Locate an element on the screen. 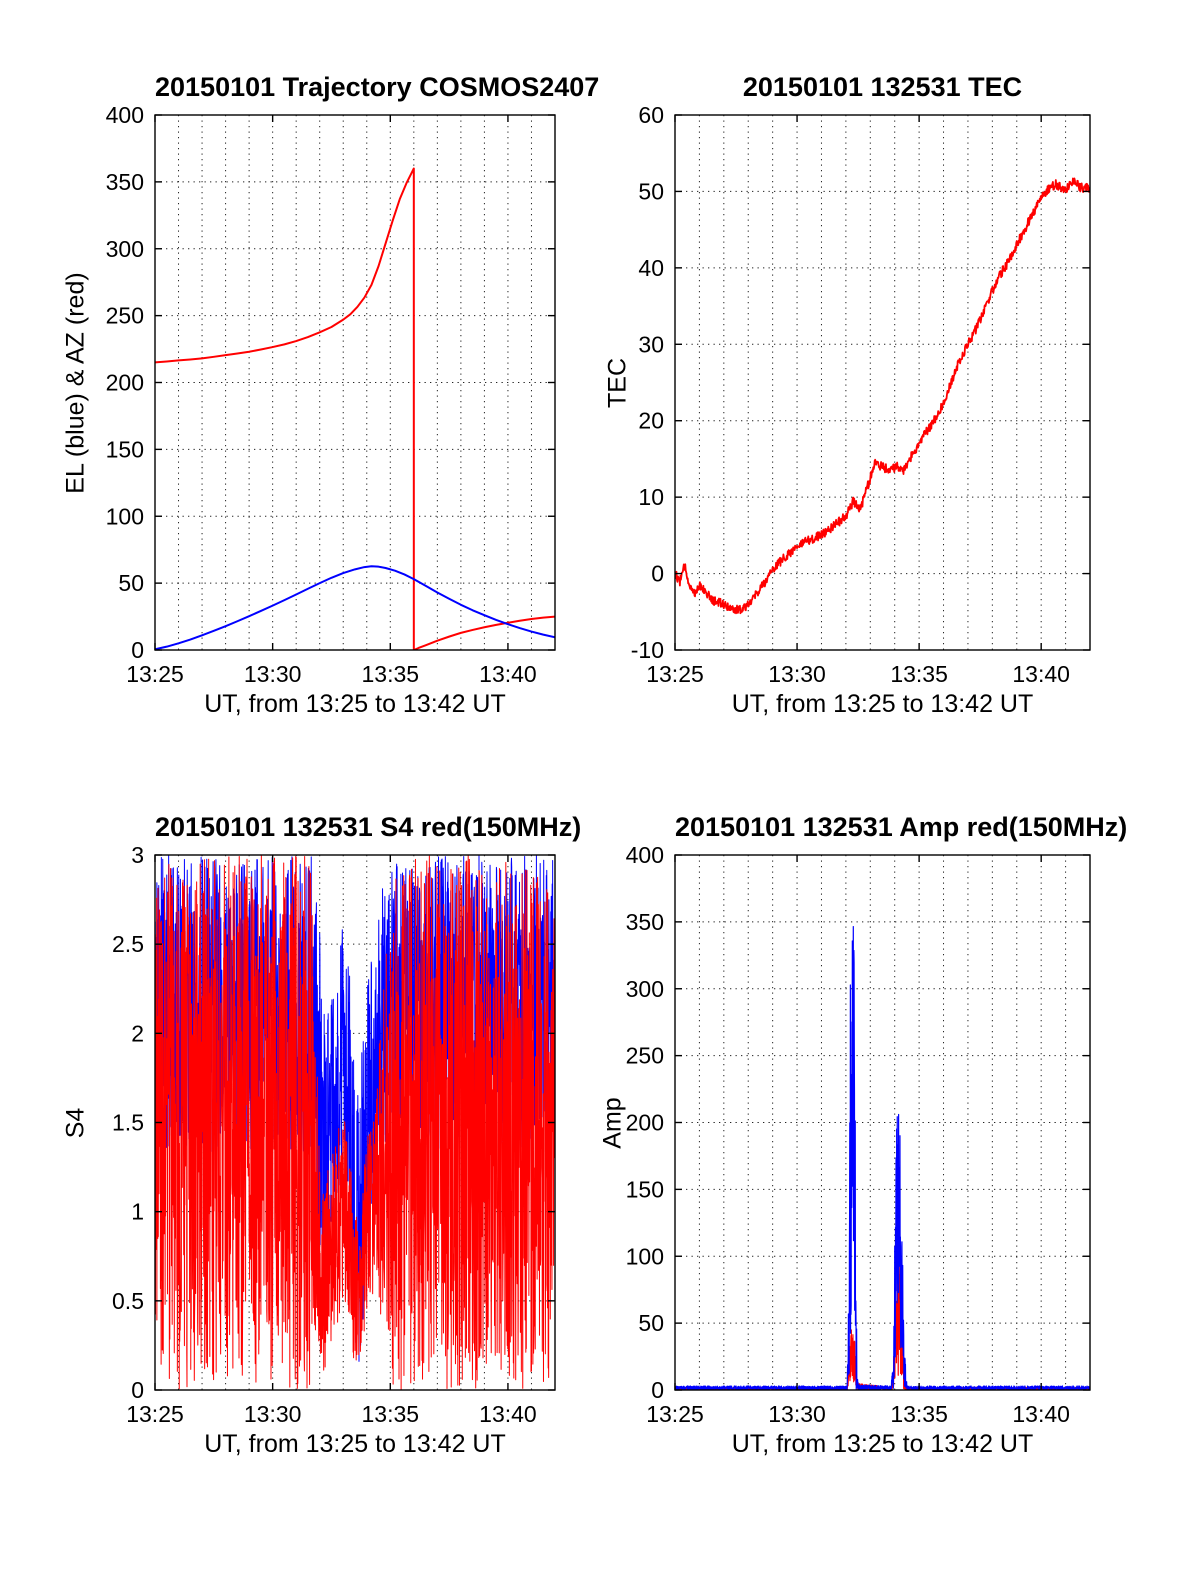  s4-plot: 13:25 13:30 13:35 13:40 0 0.5 1 1.5 2 2.5 3 is located at coordinates (334, 1134).